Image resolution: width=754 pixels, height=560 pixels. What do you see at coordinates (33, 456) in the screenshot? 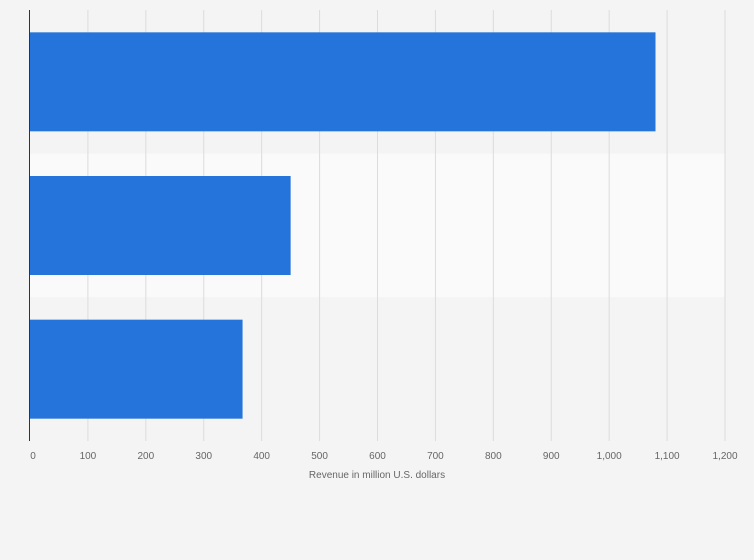
I see `x-tick-label: 0` at bounding box center [33, 456].